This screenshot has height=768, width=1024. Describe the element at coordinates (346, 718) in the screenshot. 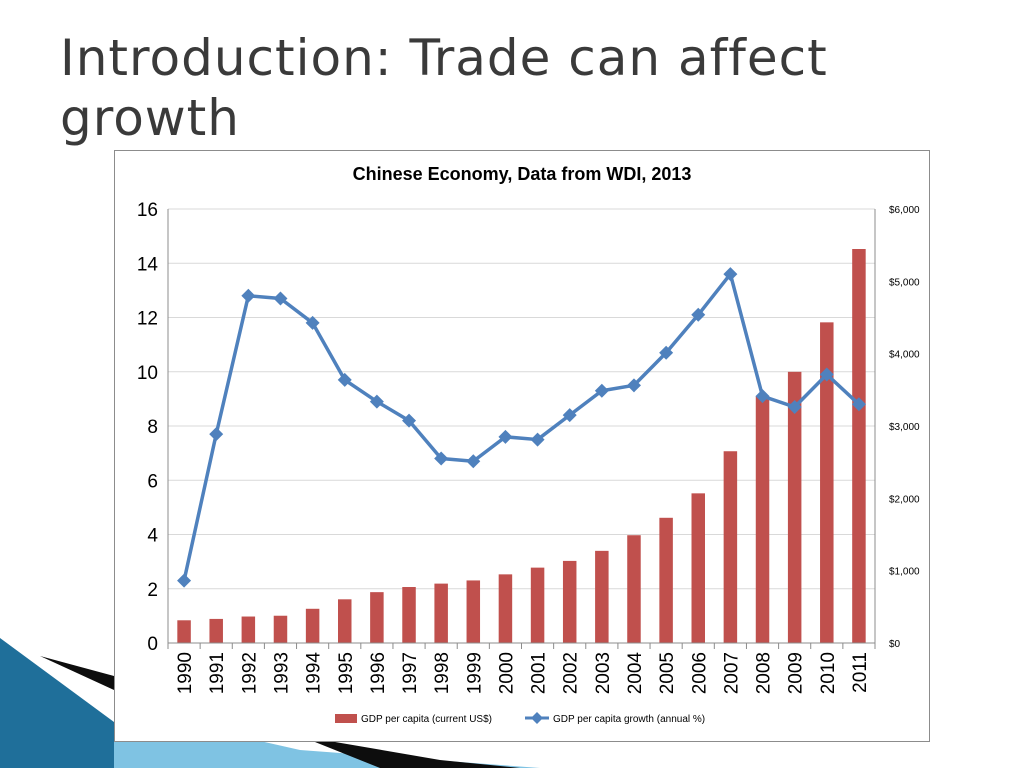

I see `legend-swatch-bar` at that location.